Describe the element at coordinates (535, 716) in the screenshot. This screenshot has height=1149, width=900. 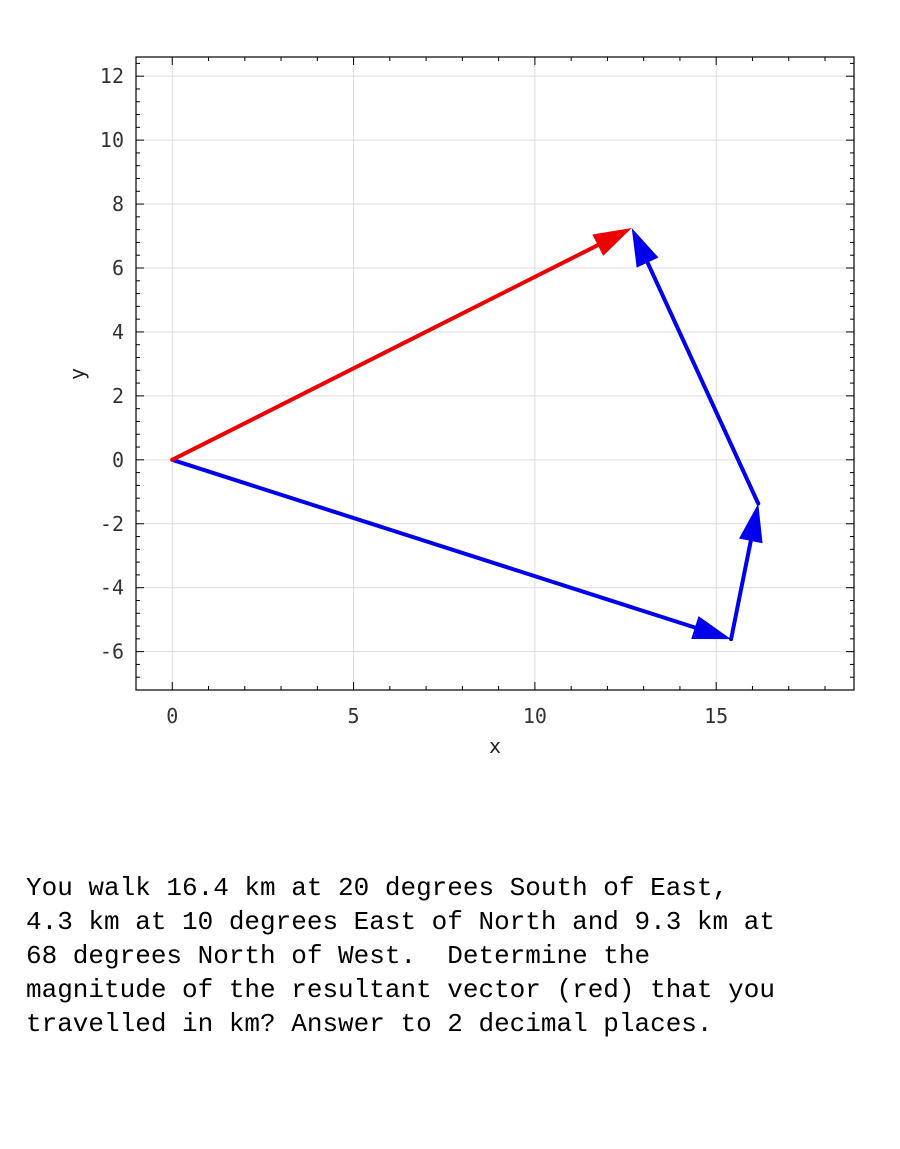
I see `x-tick-label: 10` at that location.